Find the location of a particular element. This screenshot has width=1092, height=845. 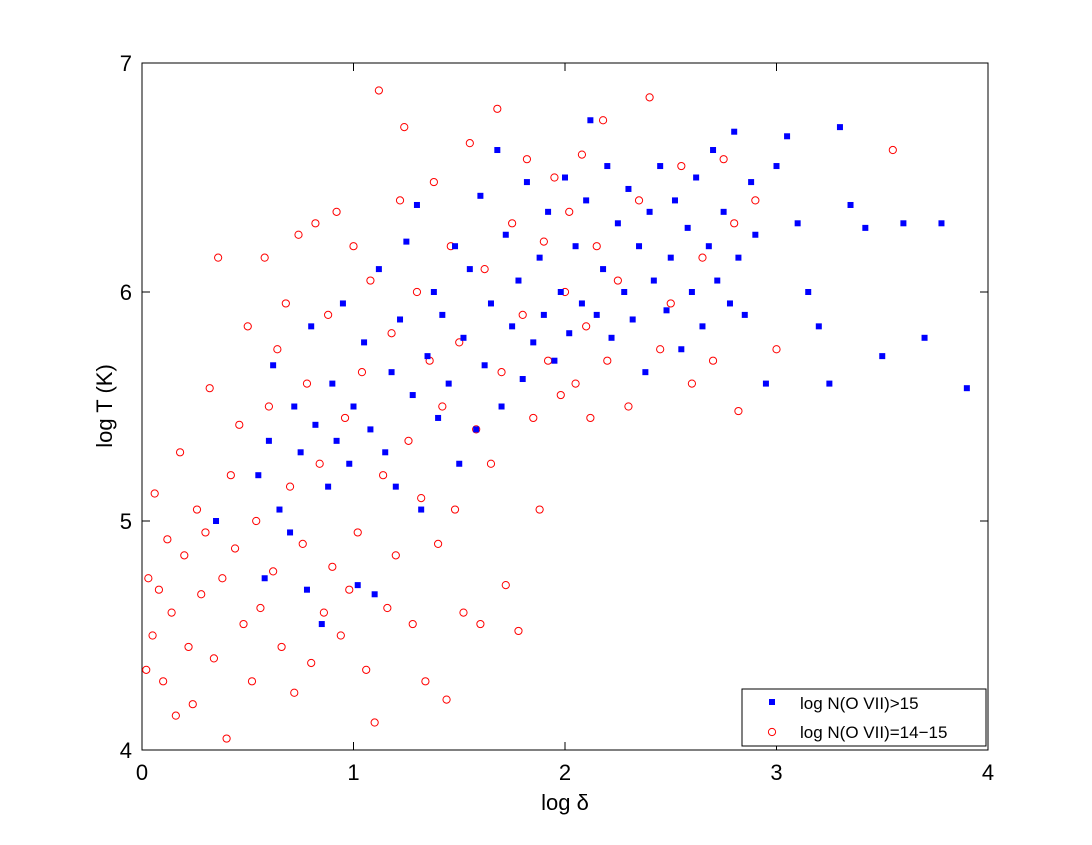

y-tick-label: 4 is located at coordinates (126, 750).